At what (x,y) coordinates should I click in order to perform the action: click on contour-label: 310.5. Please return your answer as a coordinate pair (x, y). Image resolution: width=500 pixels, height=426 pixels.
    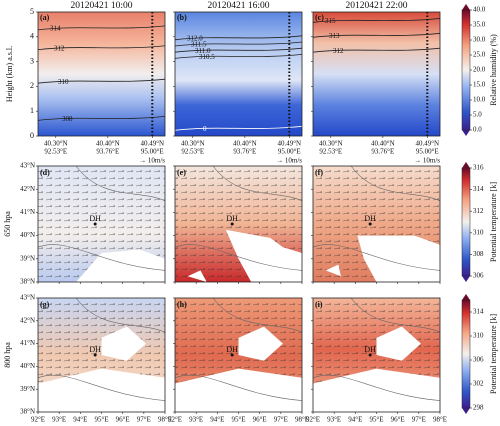
    Looking at the image, I should click on (207, 57).